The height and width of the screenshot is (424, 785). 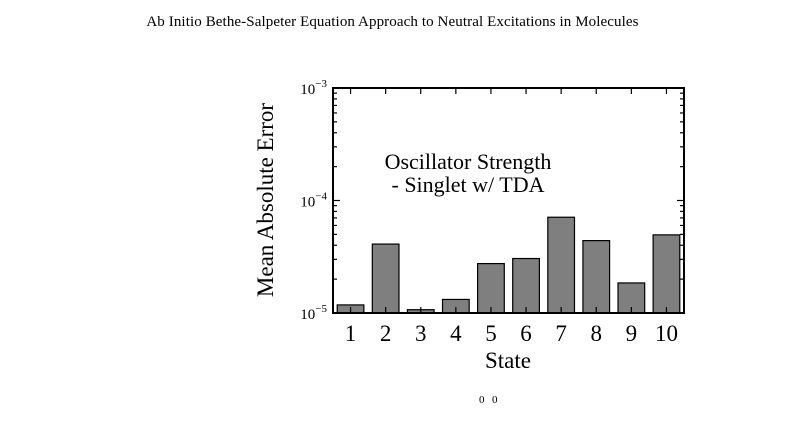 What do you see at coordinates (265, 200) in the screenshot?
I see `y-axis-label: Mean Absolute Error` at bounding box center [265, 200].